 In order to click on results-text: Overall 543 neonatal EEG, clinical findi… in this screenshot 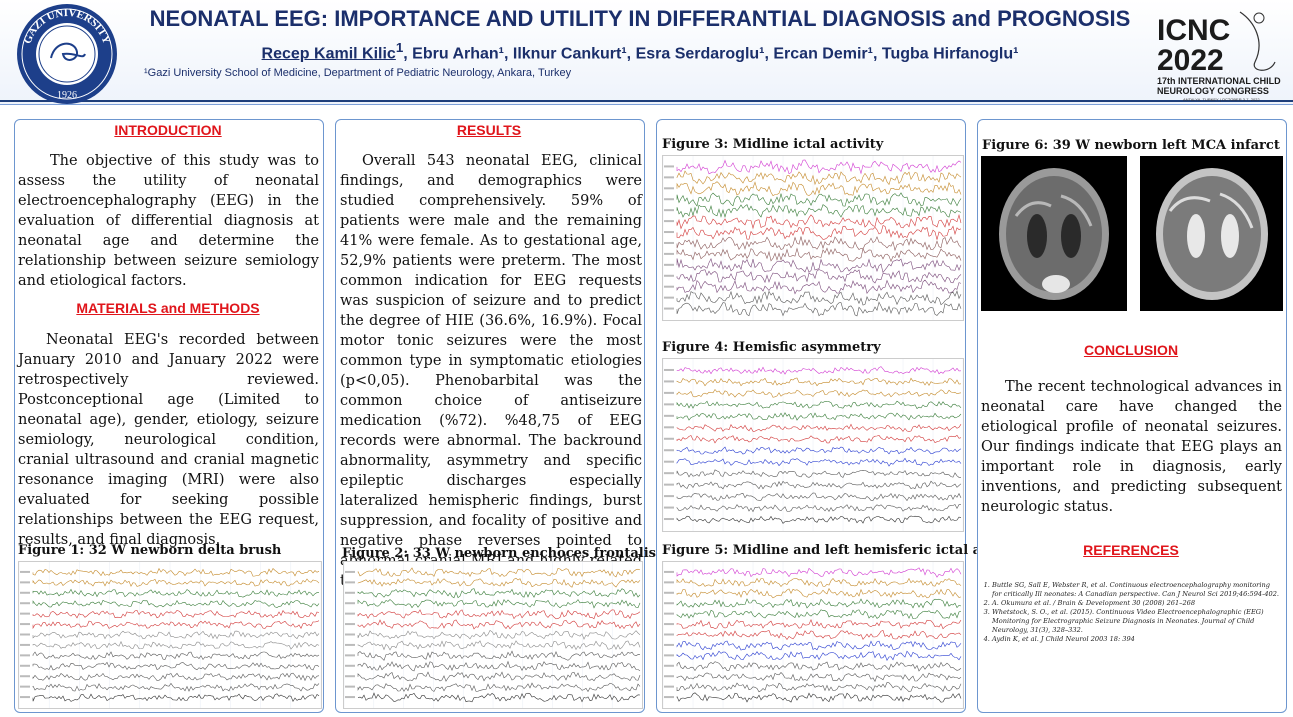, I will do `click(491, 371)`.